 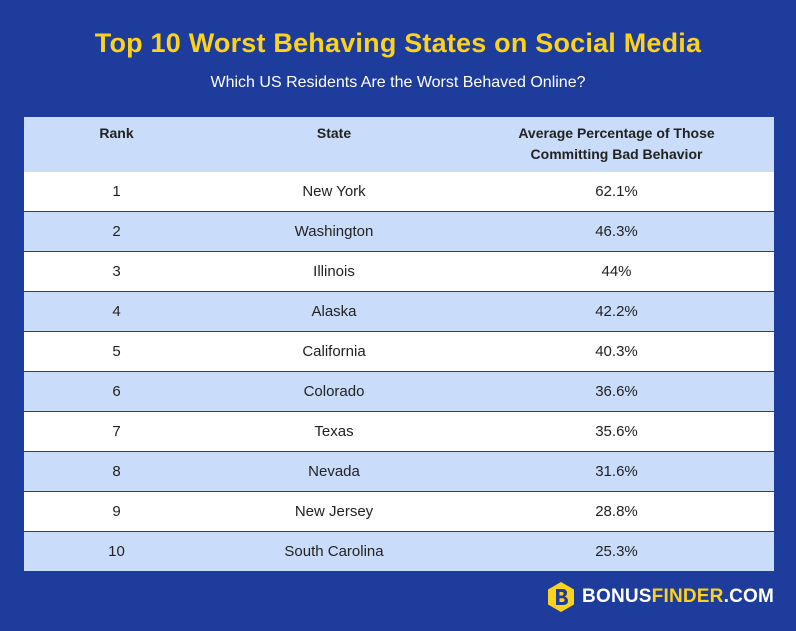 What do you see at coordinates (616, 471) in the screenshot?
I see `cell-percentage: 31.6%` at bounding box center [616, 471].